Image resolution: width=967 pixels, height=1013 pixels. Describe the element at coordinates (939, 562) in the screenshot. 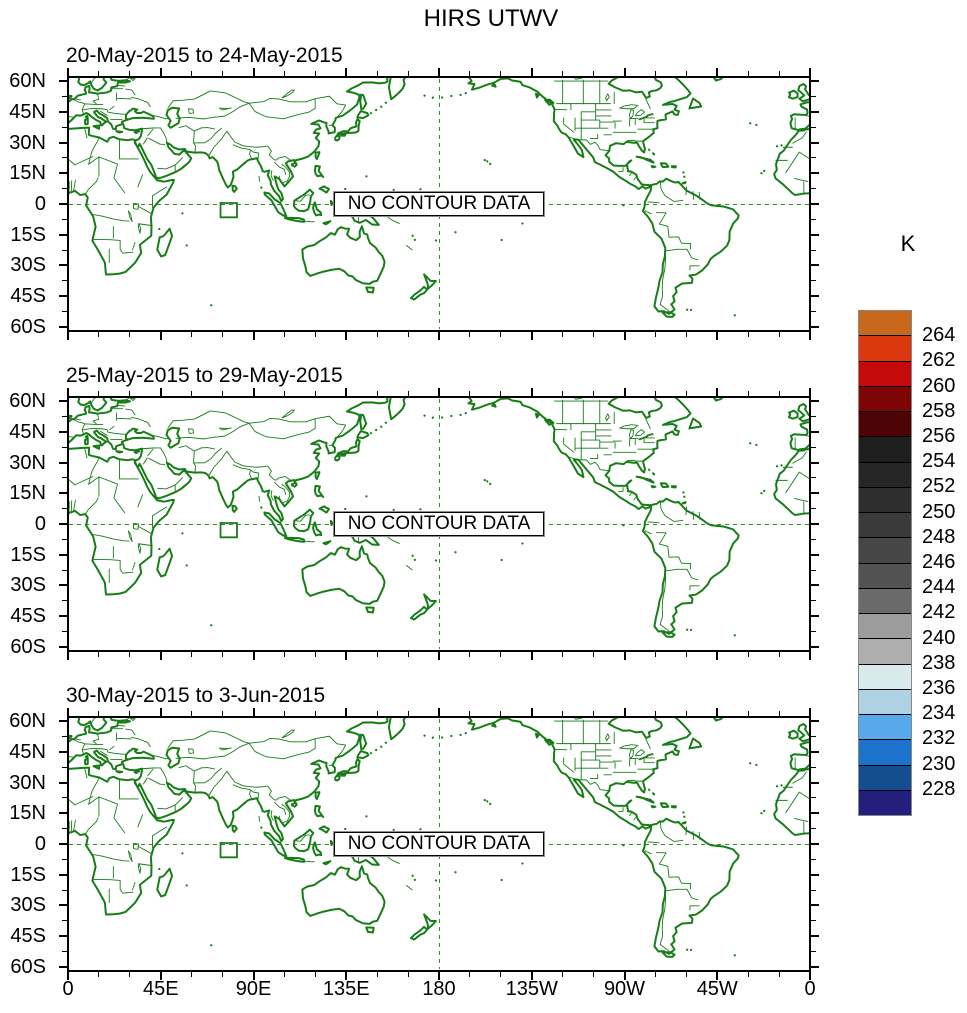

I see `colorbar-tick-label: 246` at that location.